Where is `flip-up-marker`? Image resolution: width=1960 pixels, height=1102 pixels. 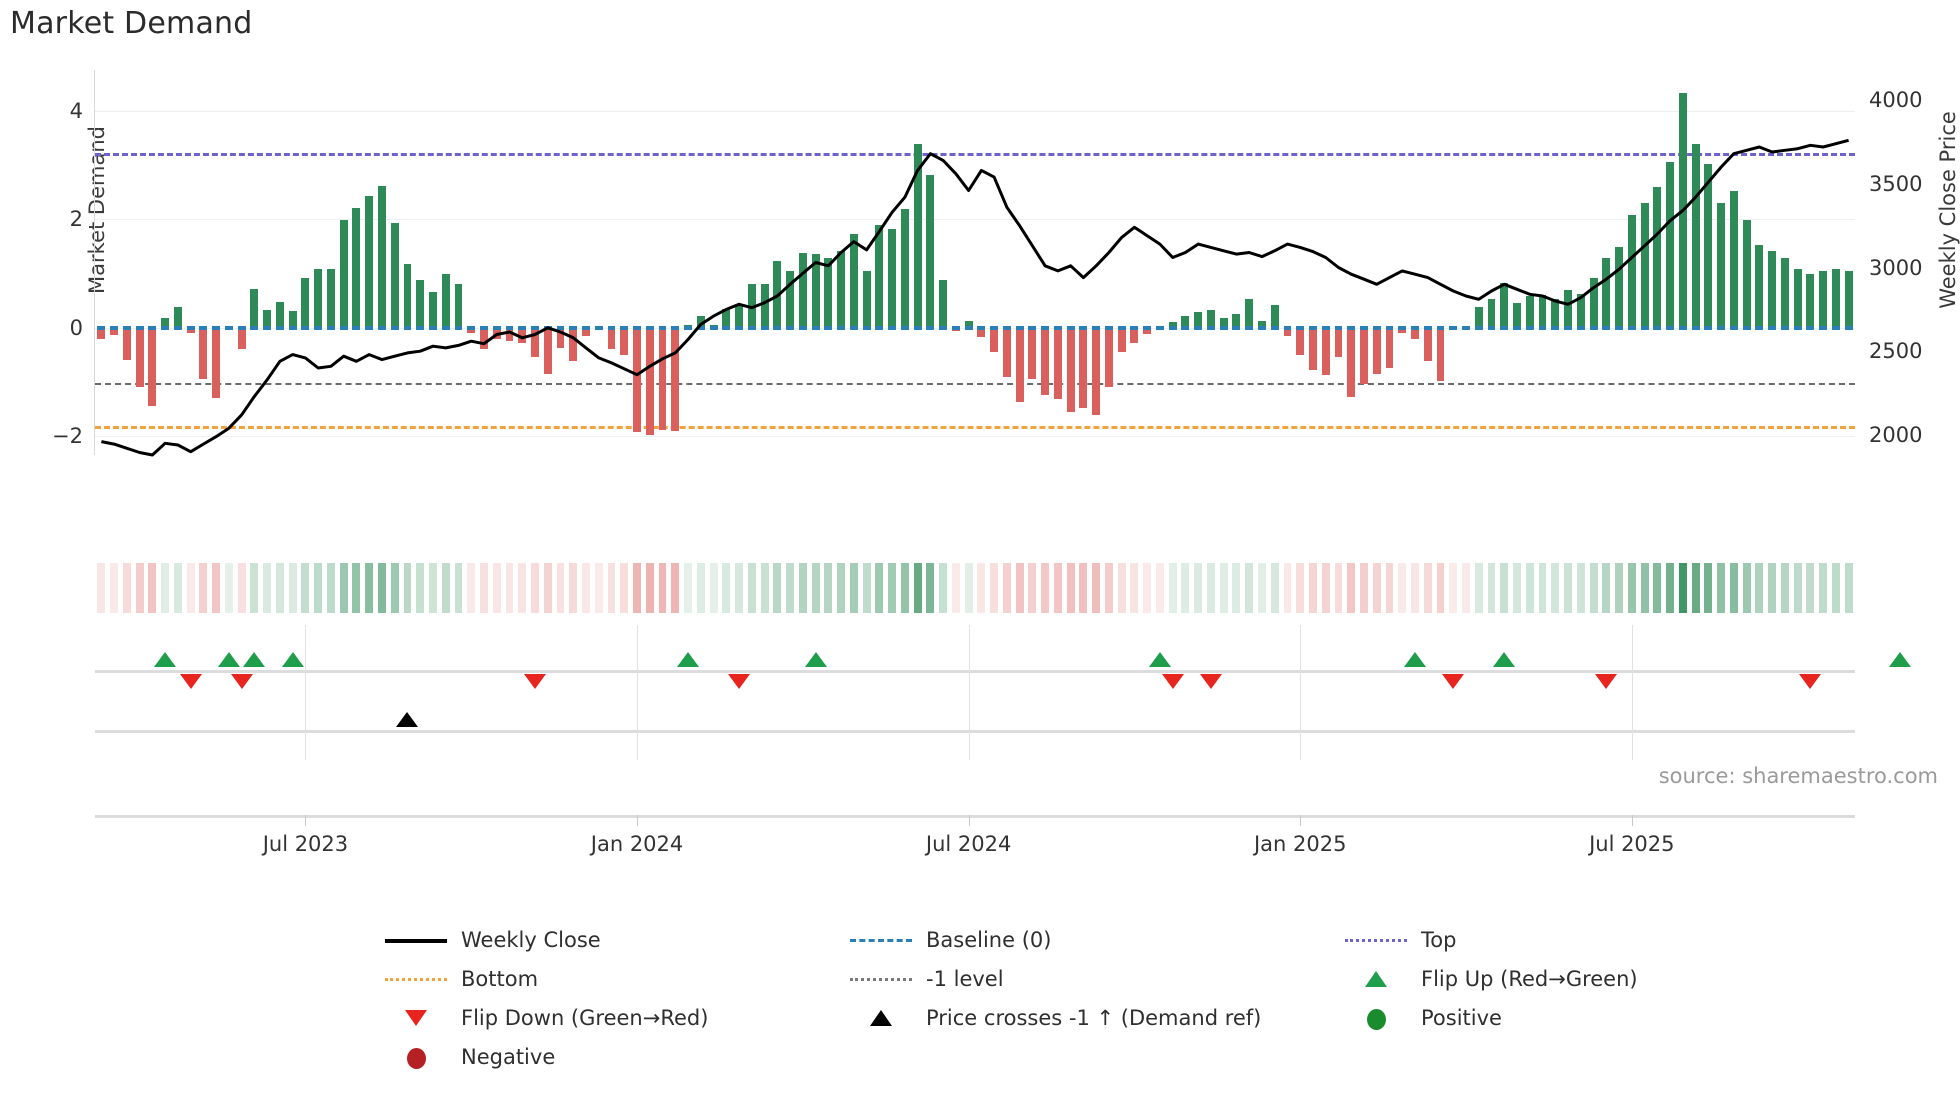 flip-up-marker is located at coordinates (1415, 659).